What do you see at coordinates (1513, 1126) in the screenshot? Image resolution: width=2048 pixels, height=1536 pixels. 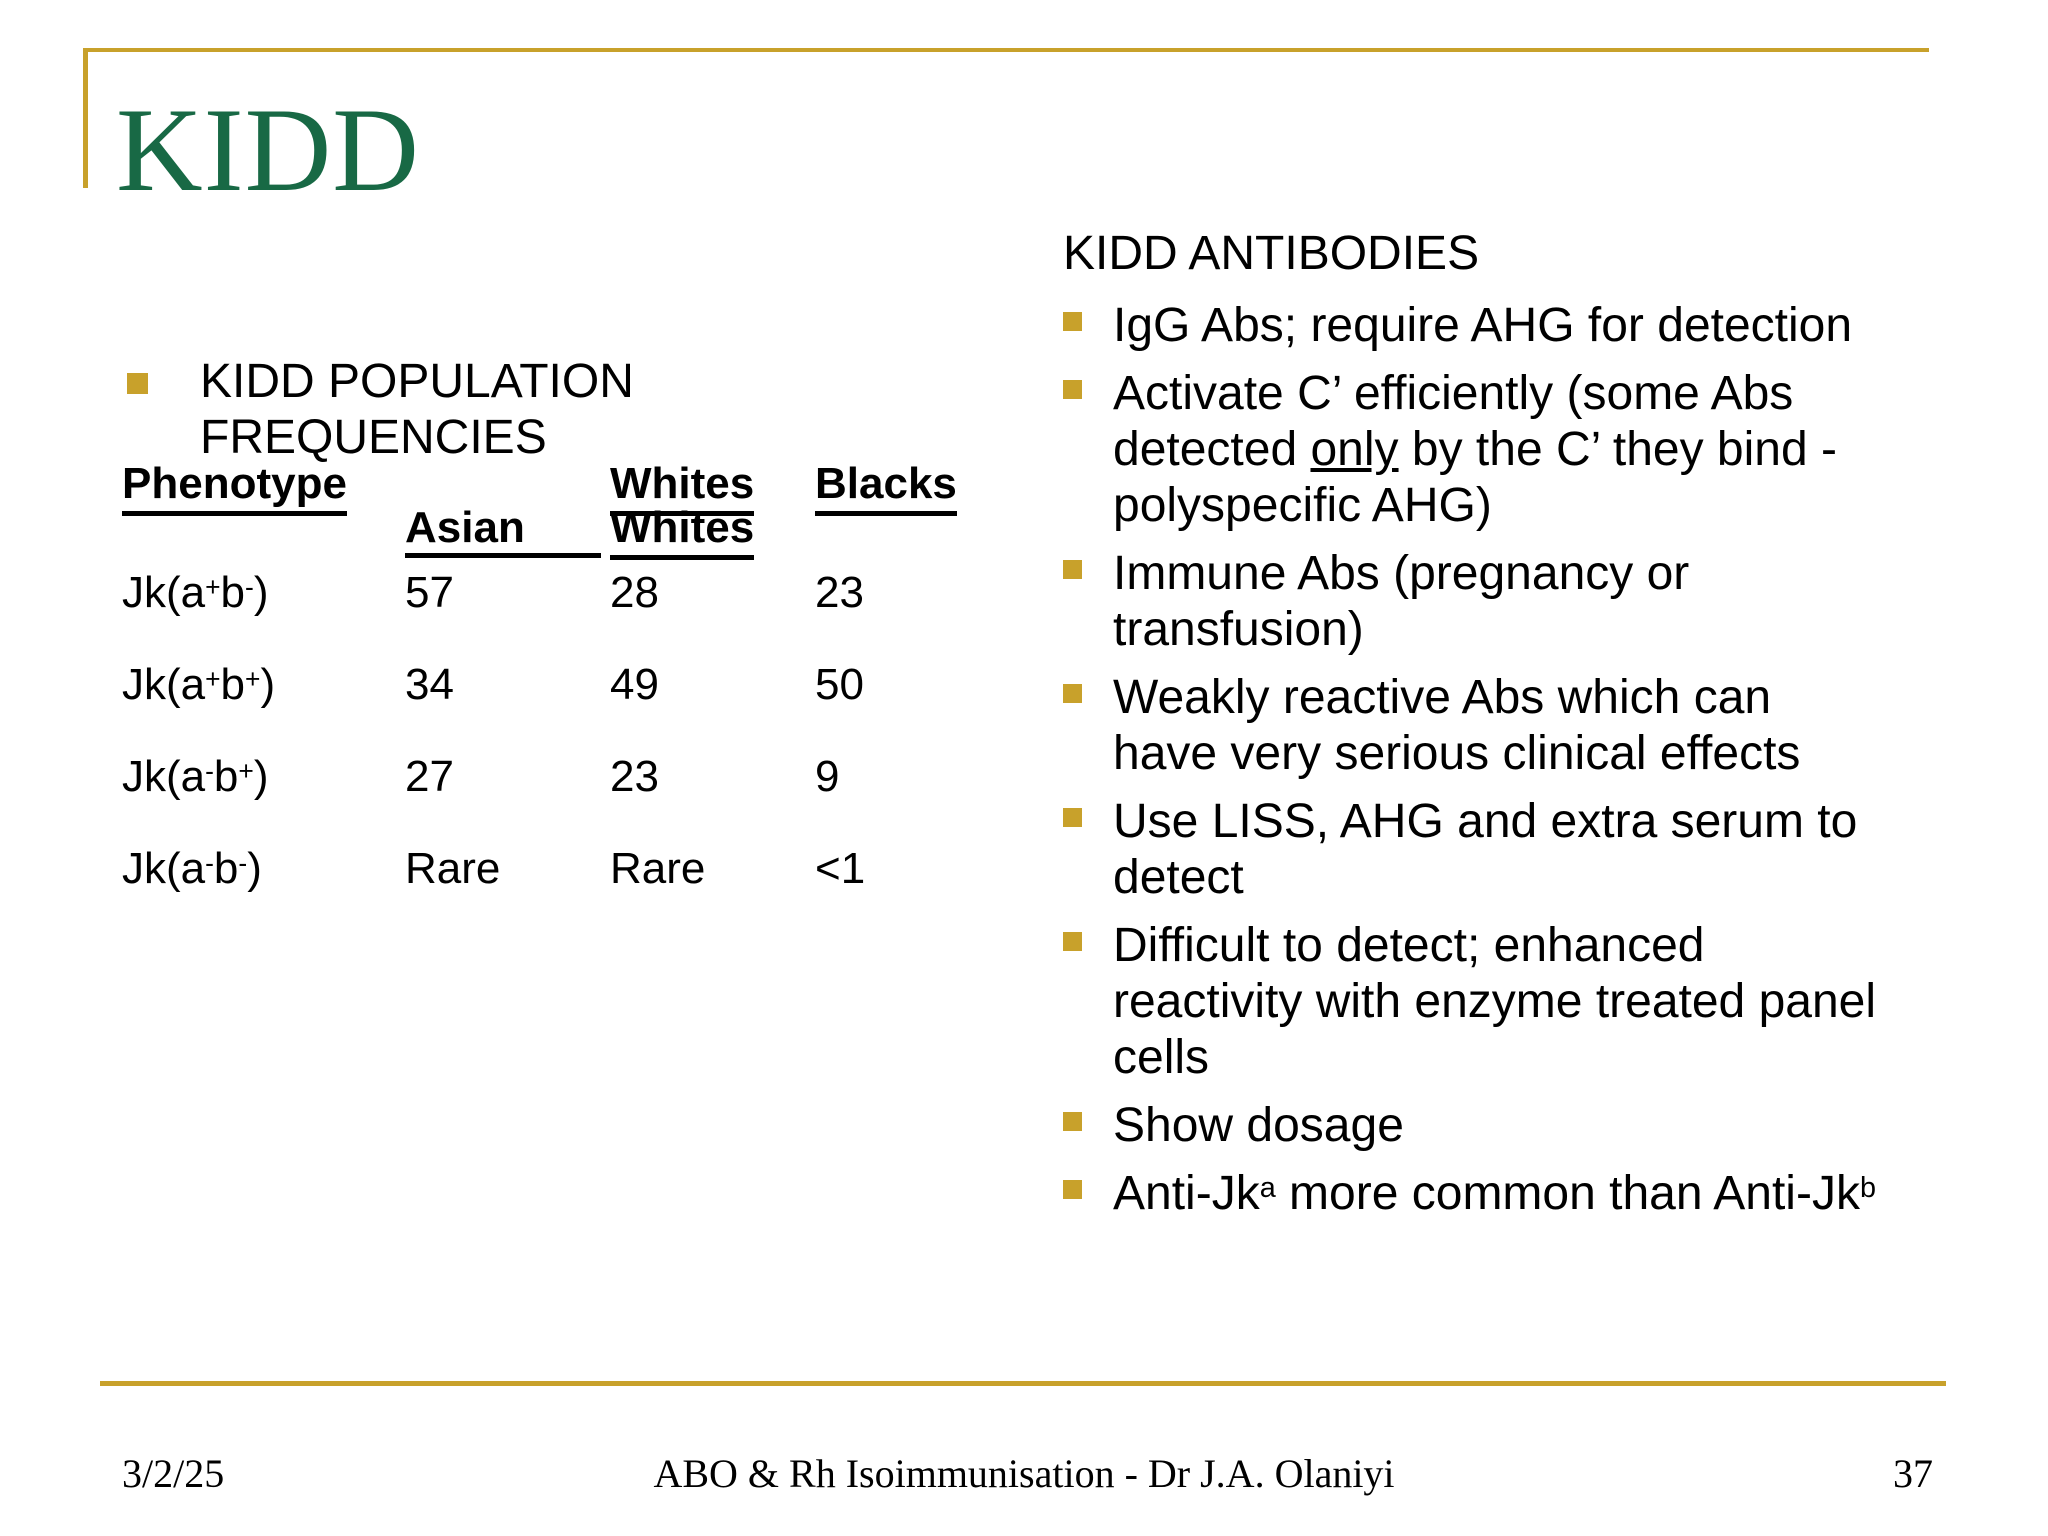 I see `antibodies-list-item: Show dosage` at bounding box center [1513, 1126].